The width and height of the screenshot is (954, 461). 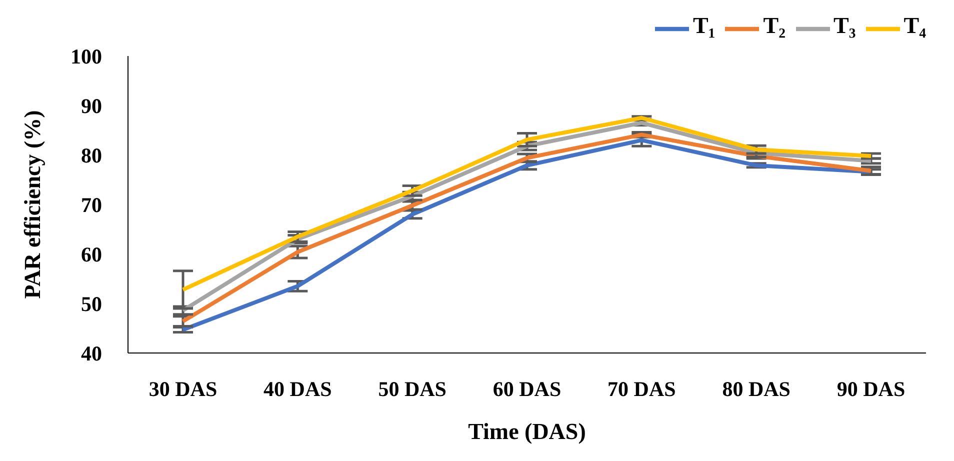 What do you see at coordinates (774, 25) in the screenshot?
I see `legend-label: T₂` at bounding box center [774, 25].